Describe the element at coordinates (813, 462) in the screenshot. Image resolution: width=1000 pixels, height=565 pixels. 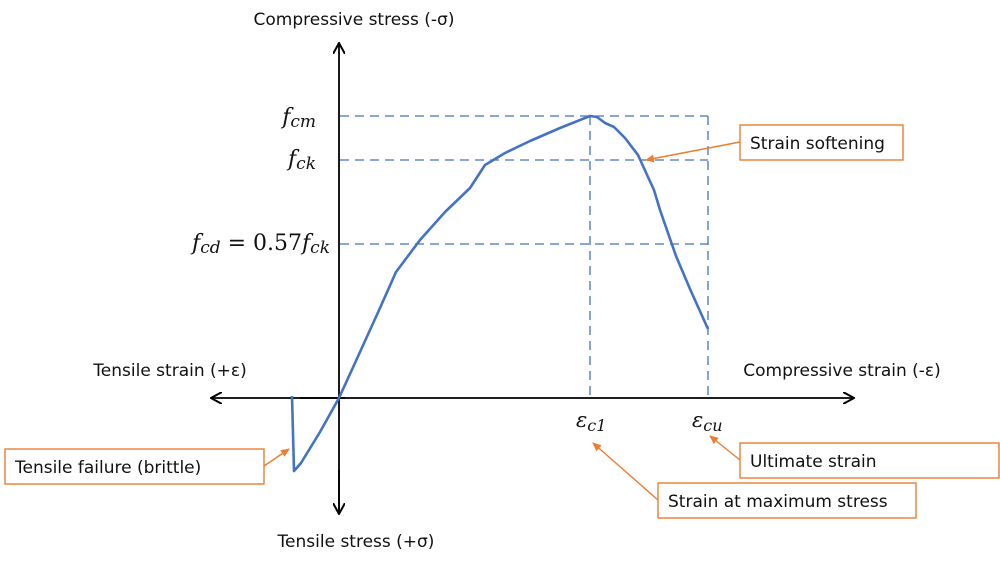
I see `callout-text: Ultimate strain` at that location.